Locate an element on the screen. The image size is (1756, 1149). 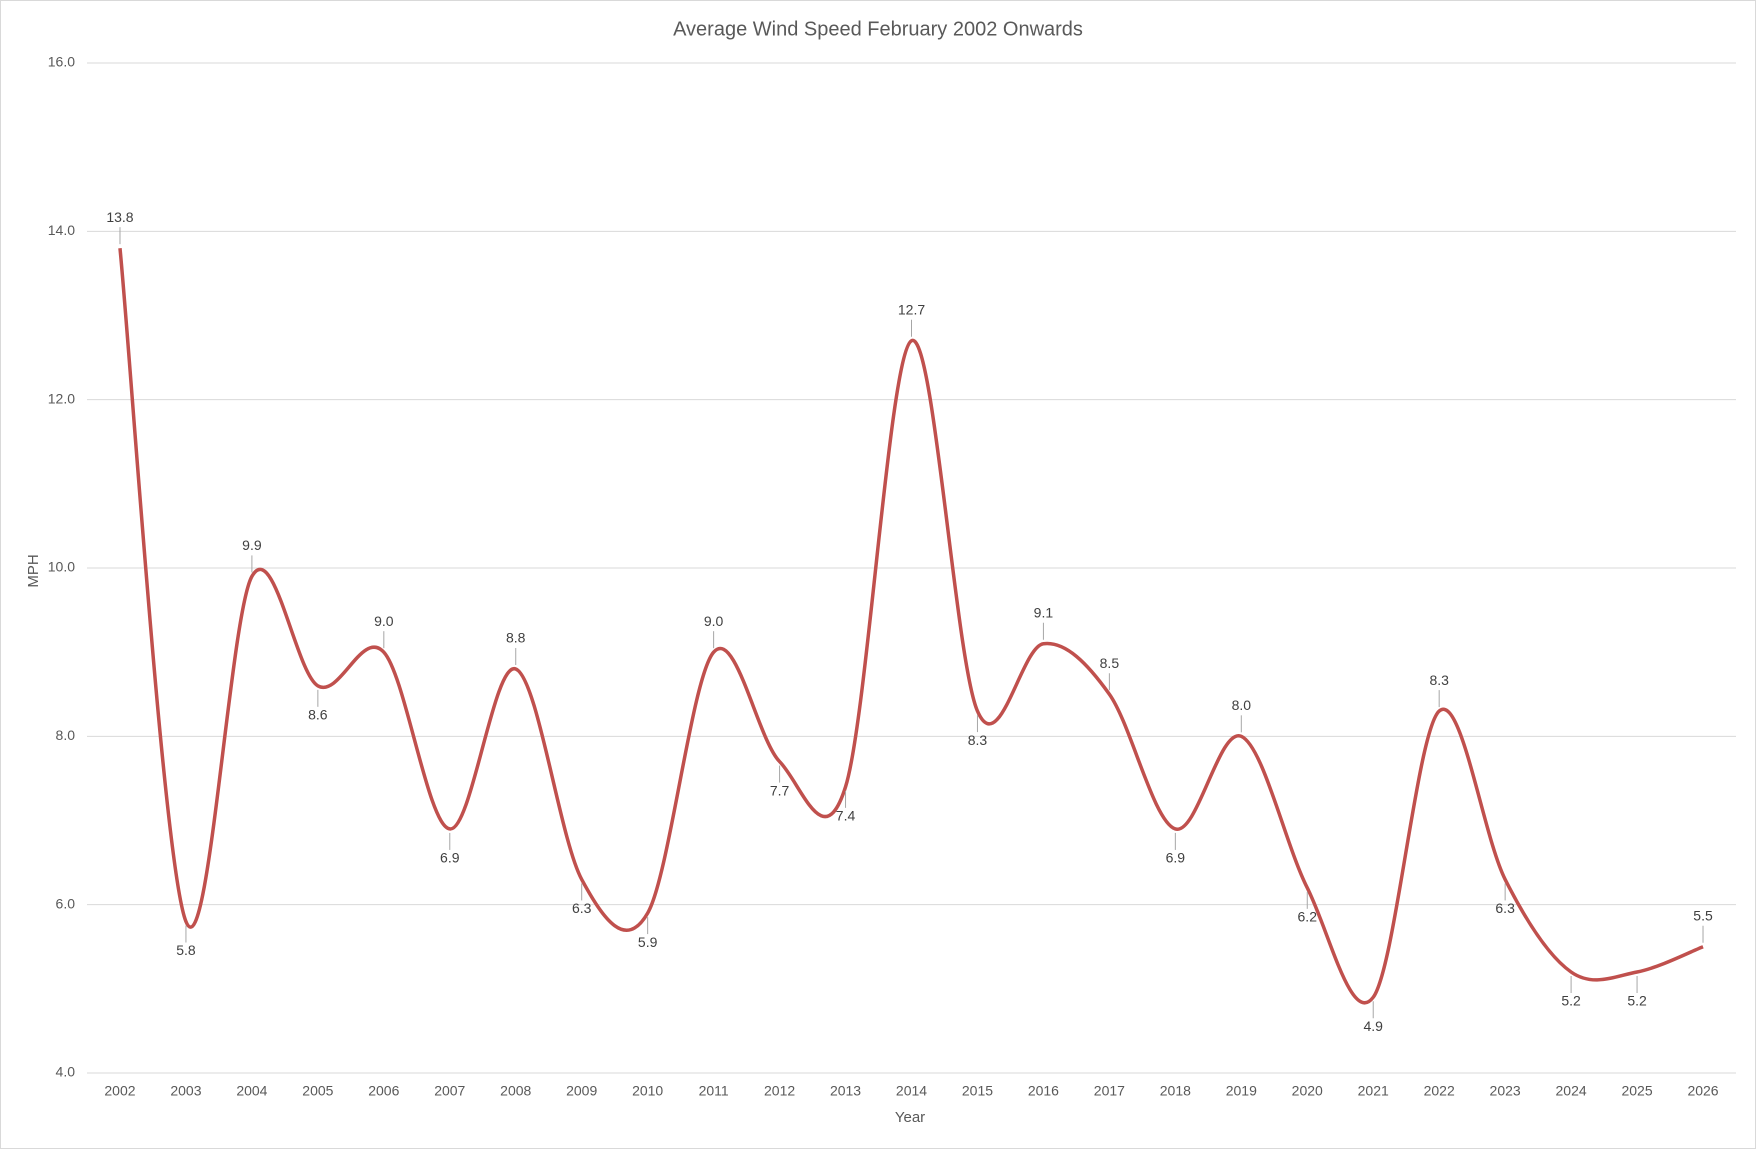
x-tick-label: 2022 is located at coordinates (1439, 1091).